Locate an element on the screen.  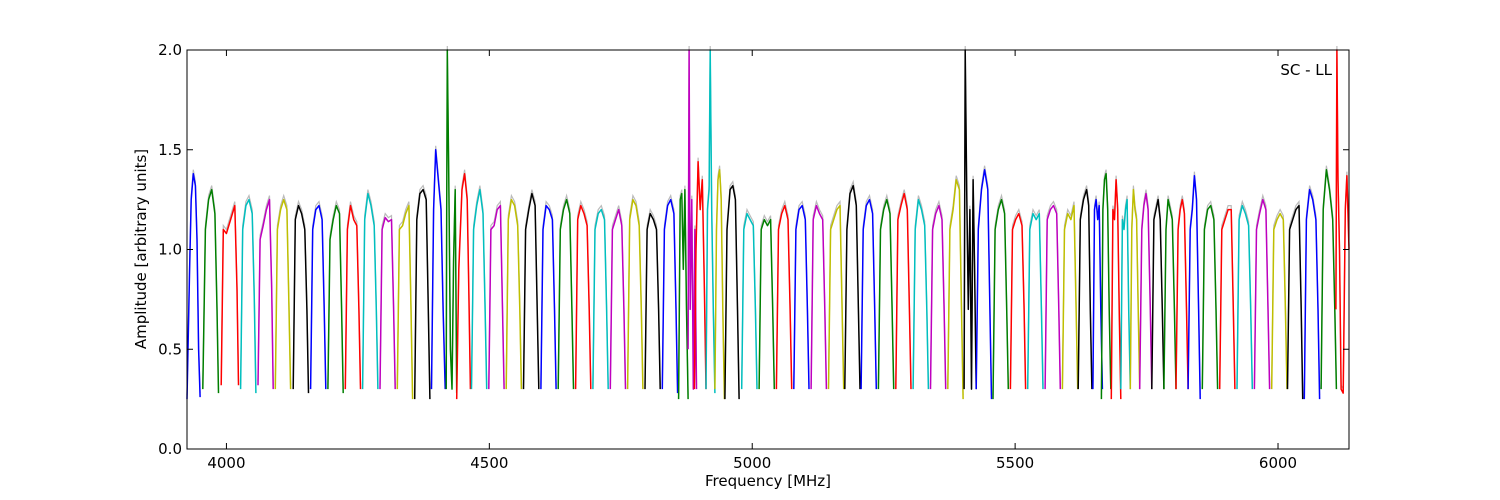
x-tick-label: 4500 is located at coordinates (489, 463).